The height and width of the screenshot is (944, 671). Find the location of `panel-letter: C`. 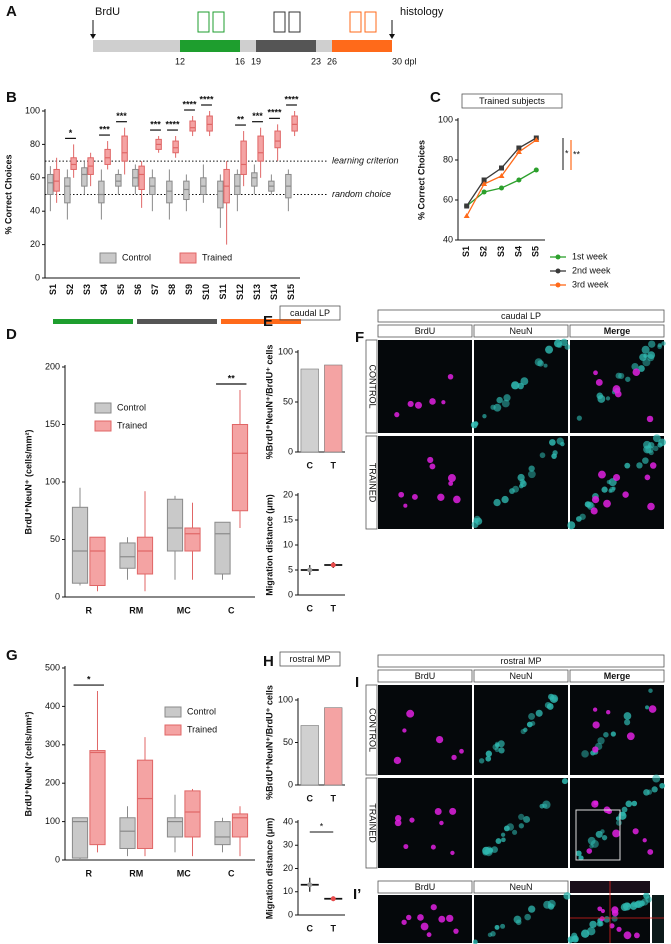

panel-letter: C is located at coordinates (435, 97).